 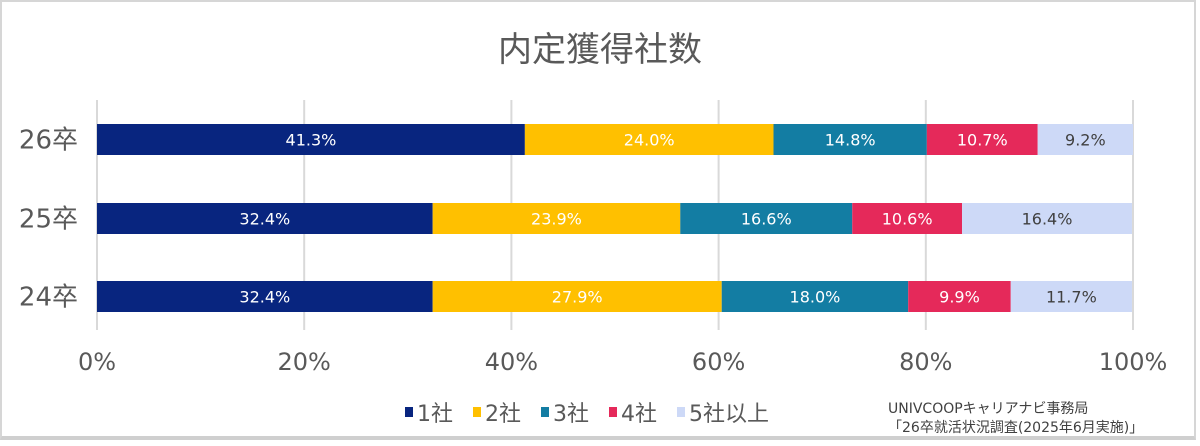 I want to click on data-label: 27.9%, so click(x=577, y=297).